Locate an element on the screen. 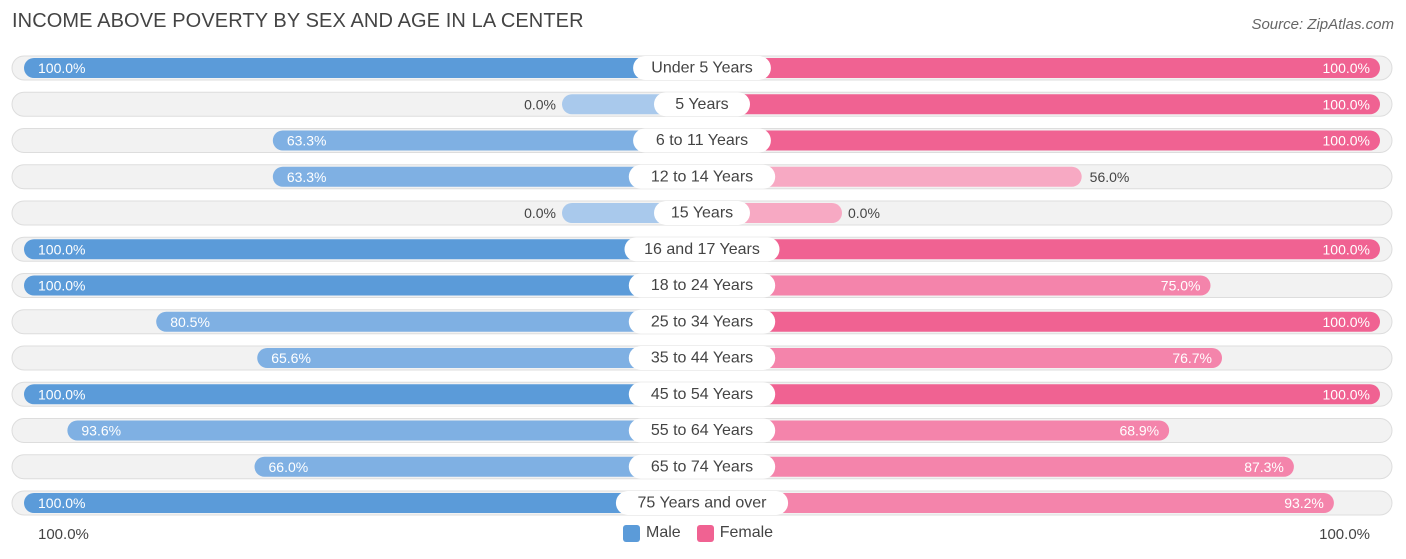  category-label: 5 Years is located at coordinates (701, 104).